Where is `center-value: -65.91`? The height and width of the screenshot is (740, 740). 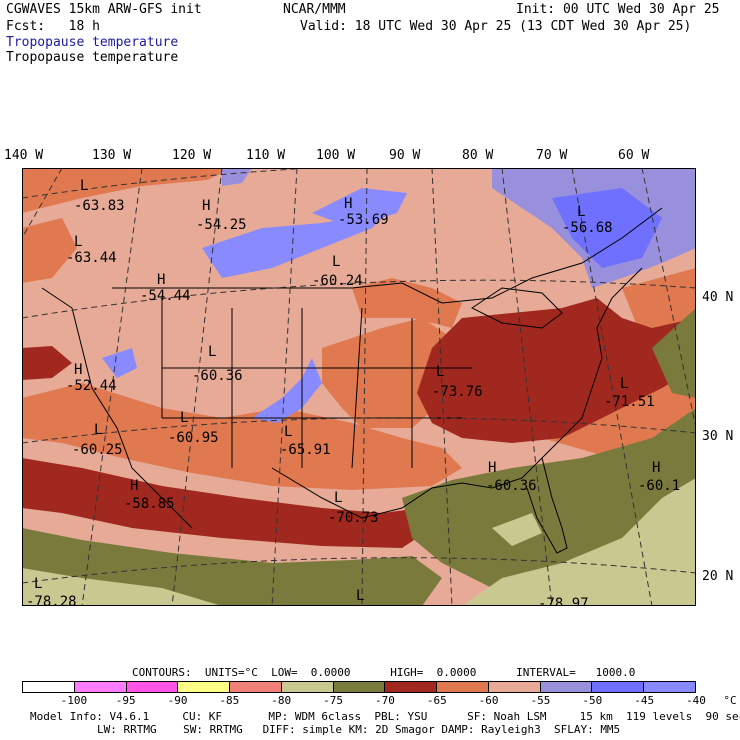 center-value: -65.91 is located at coordinates (305, 450).